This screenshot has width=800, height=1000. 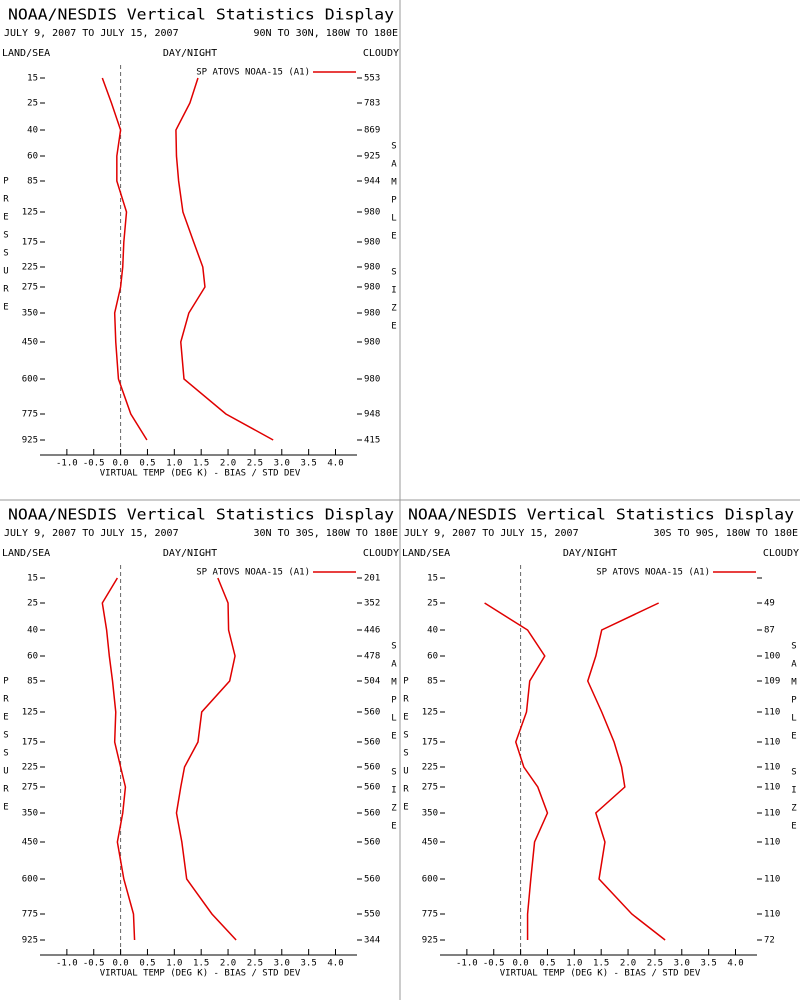 I want to click on sample-size: 925, so click(x=372, y=157).